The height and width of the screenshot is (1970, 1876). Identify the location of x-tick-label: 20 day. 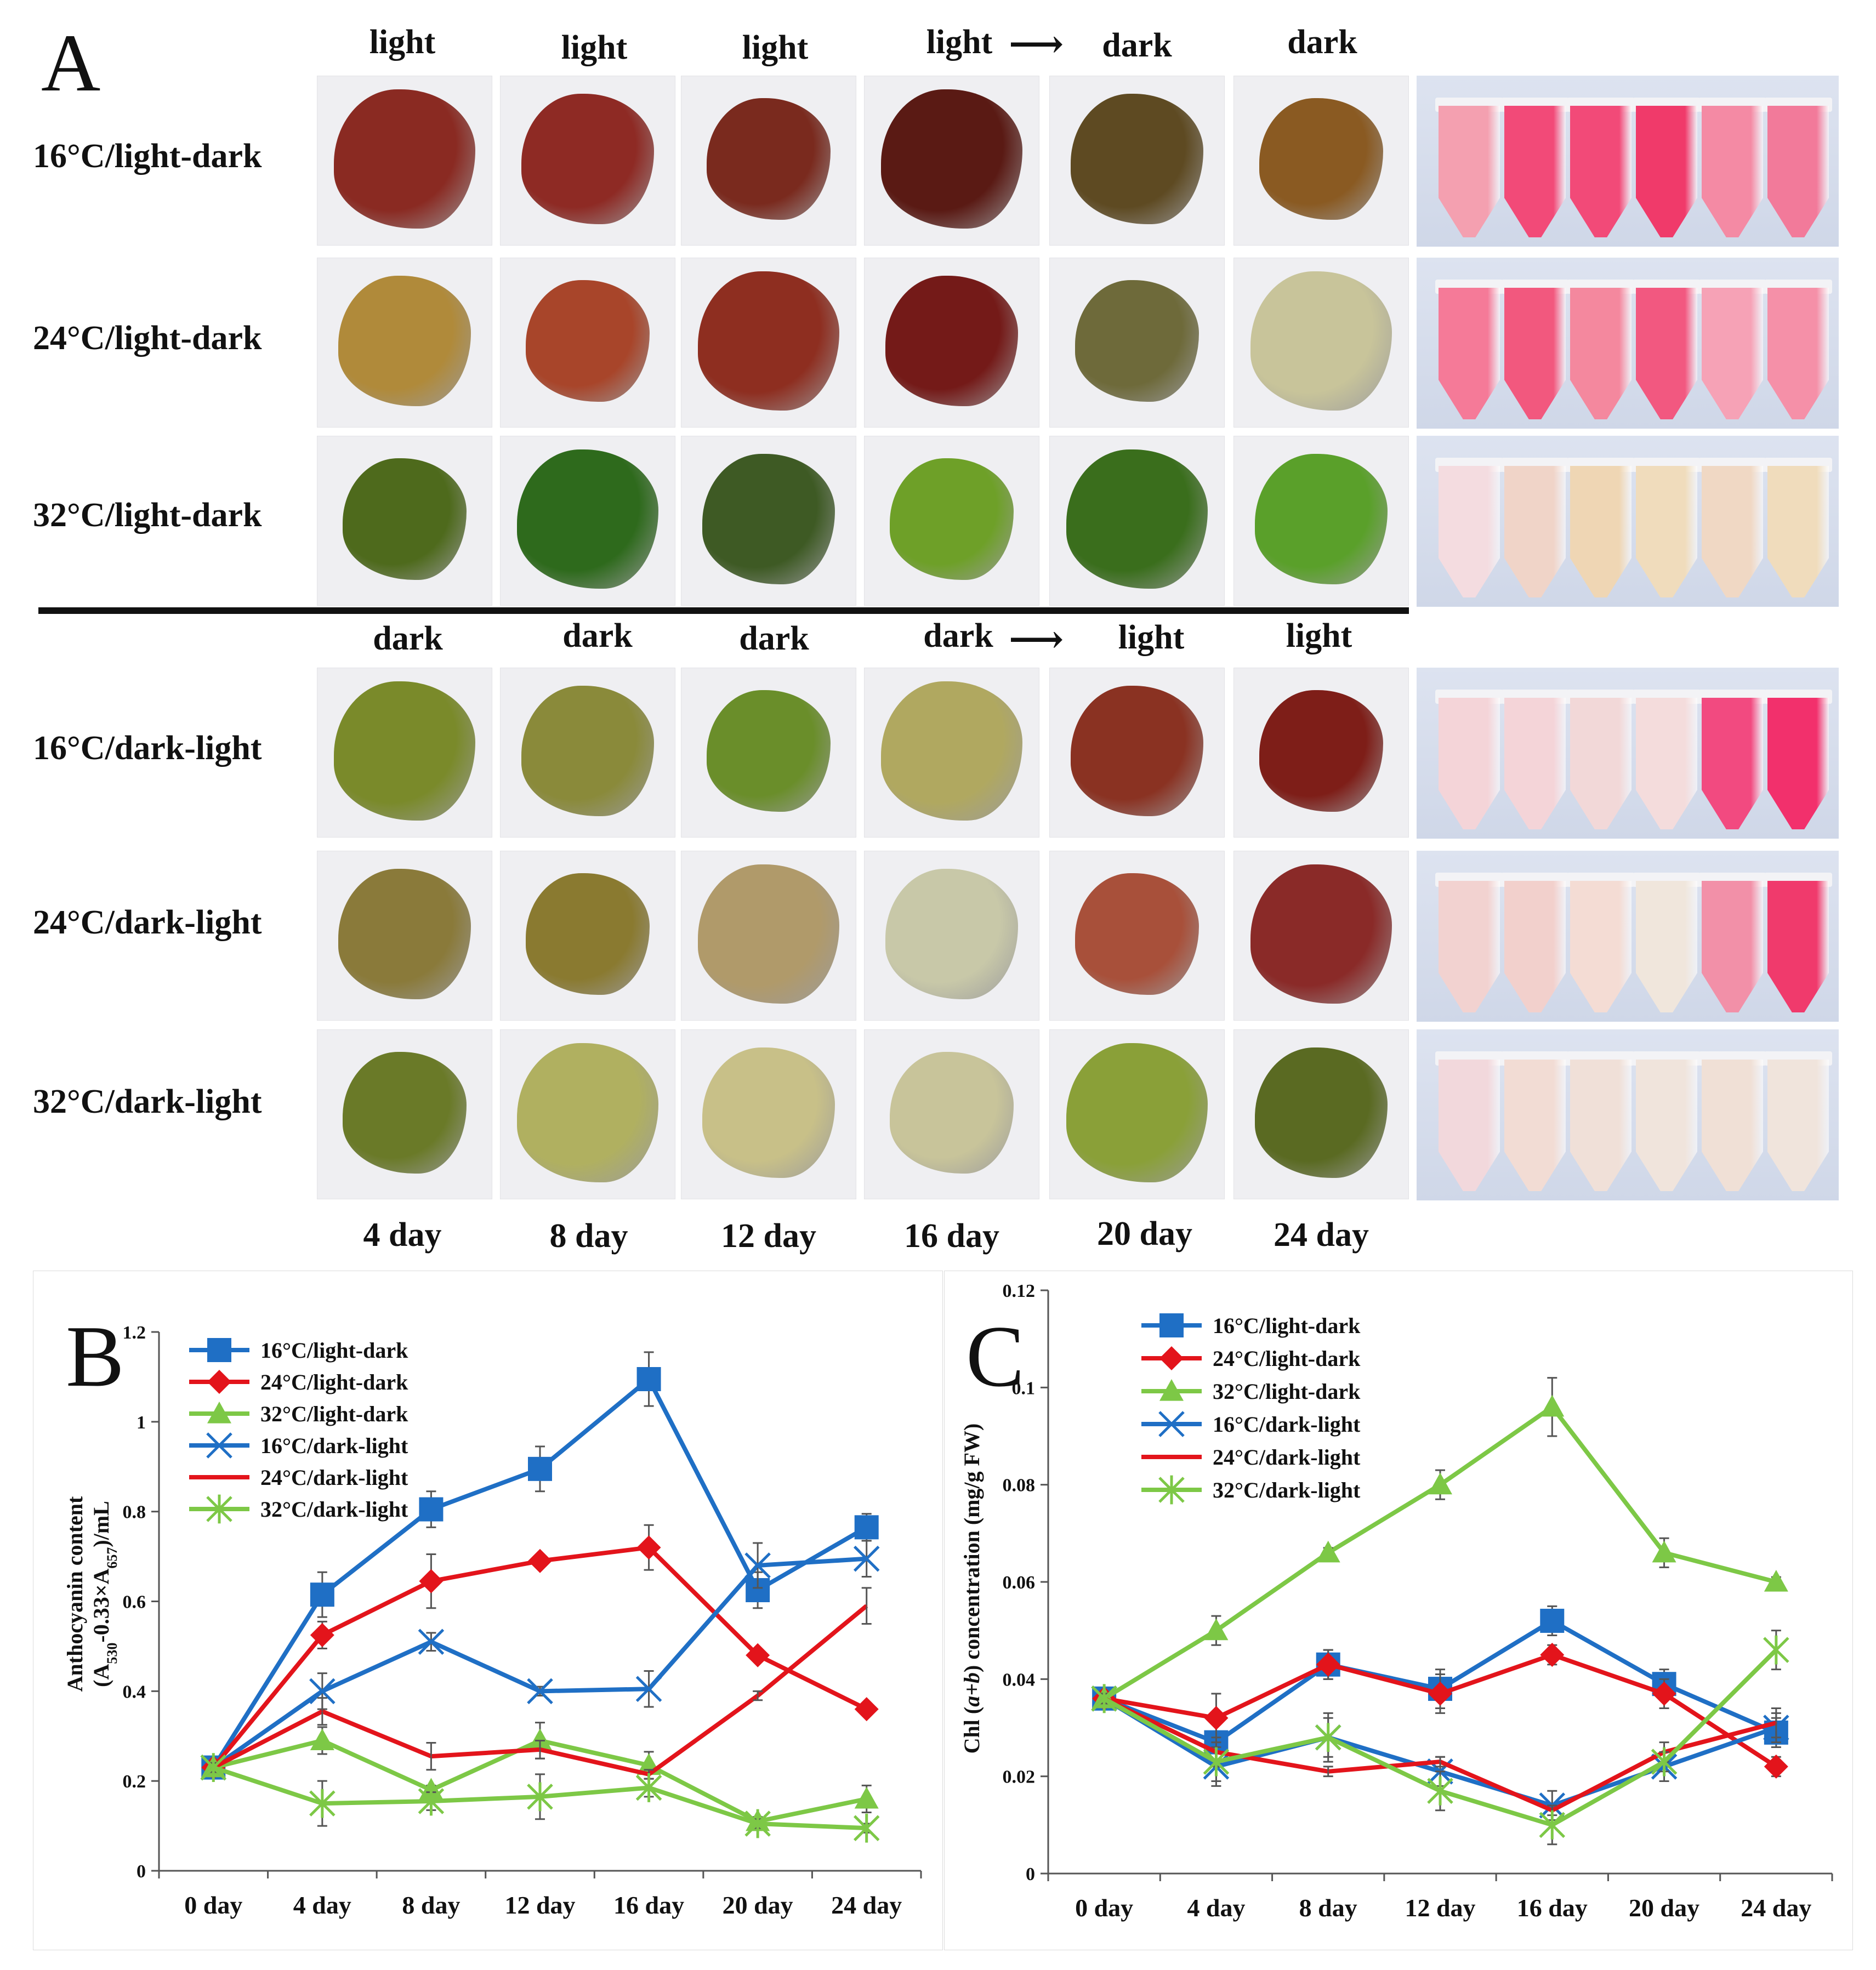
(758, 1905).